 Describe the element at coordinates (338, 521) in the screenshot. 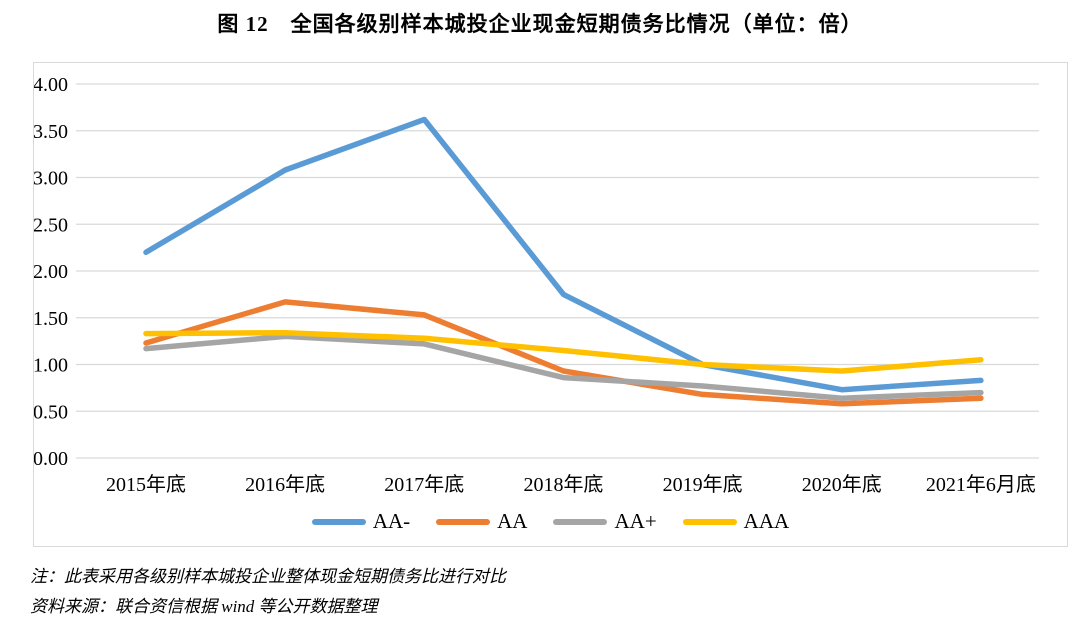

I see `legend-swatch-aa-minus` at that location.